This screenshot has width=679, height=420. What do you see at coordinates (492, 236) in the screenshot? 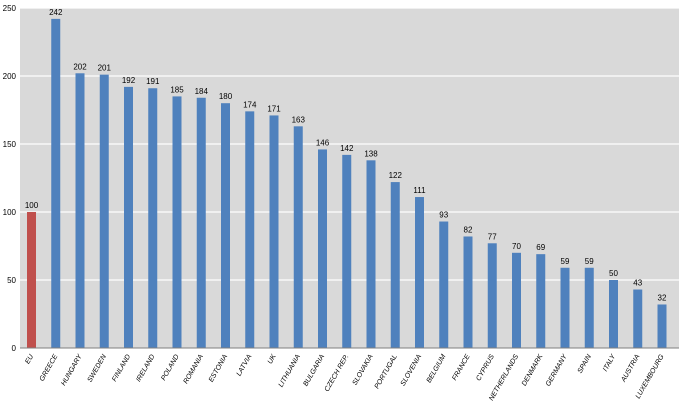
I see `data-label: 77` at bounding box center [492, 236].